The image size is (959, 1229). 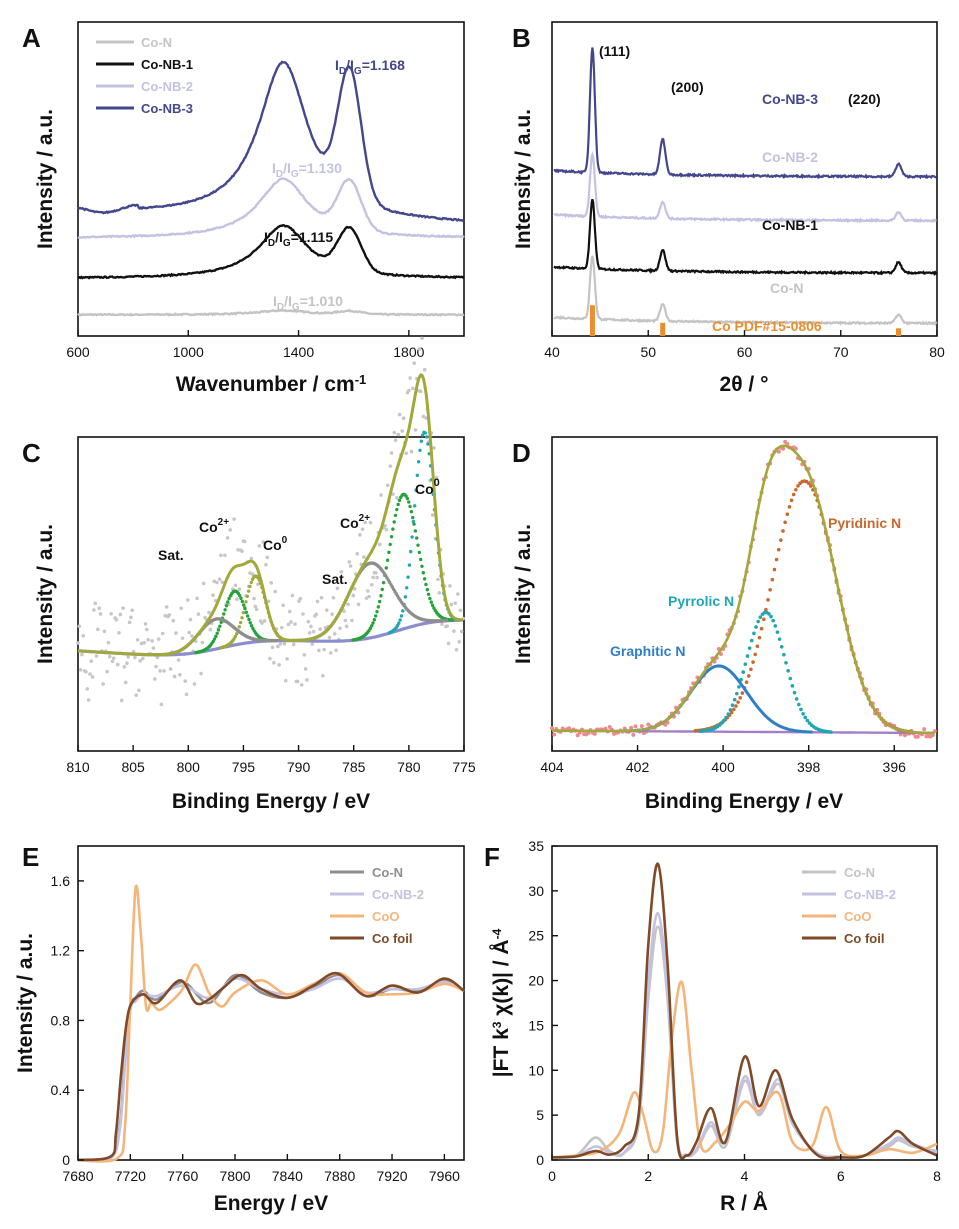 I want to click on panel-a-label: A, so click(x=31, y=38).